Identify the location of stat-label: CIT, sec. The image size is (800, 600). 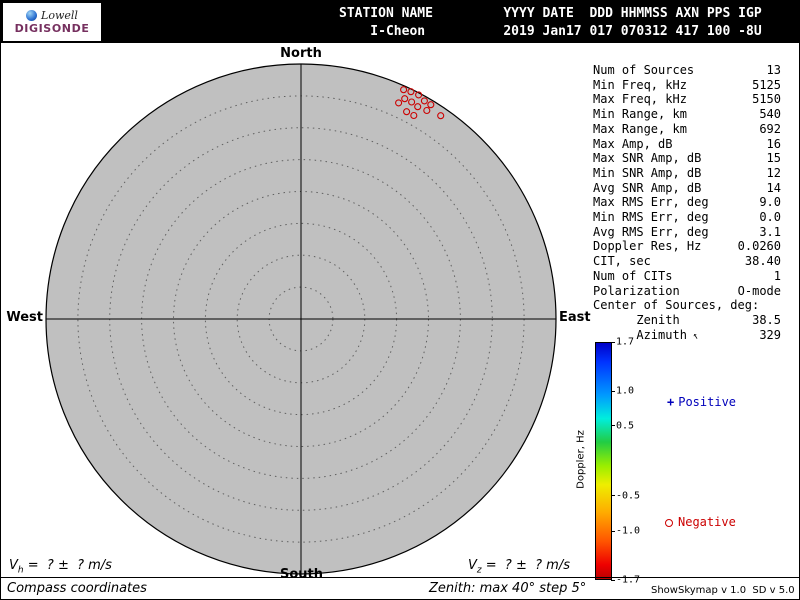
(622, 261).